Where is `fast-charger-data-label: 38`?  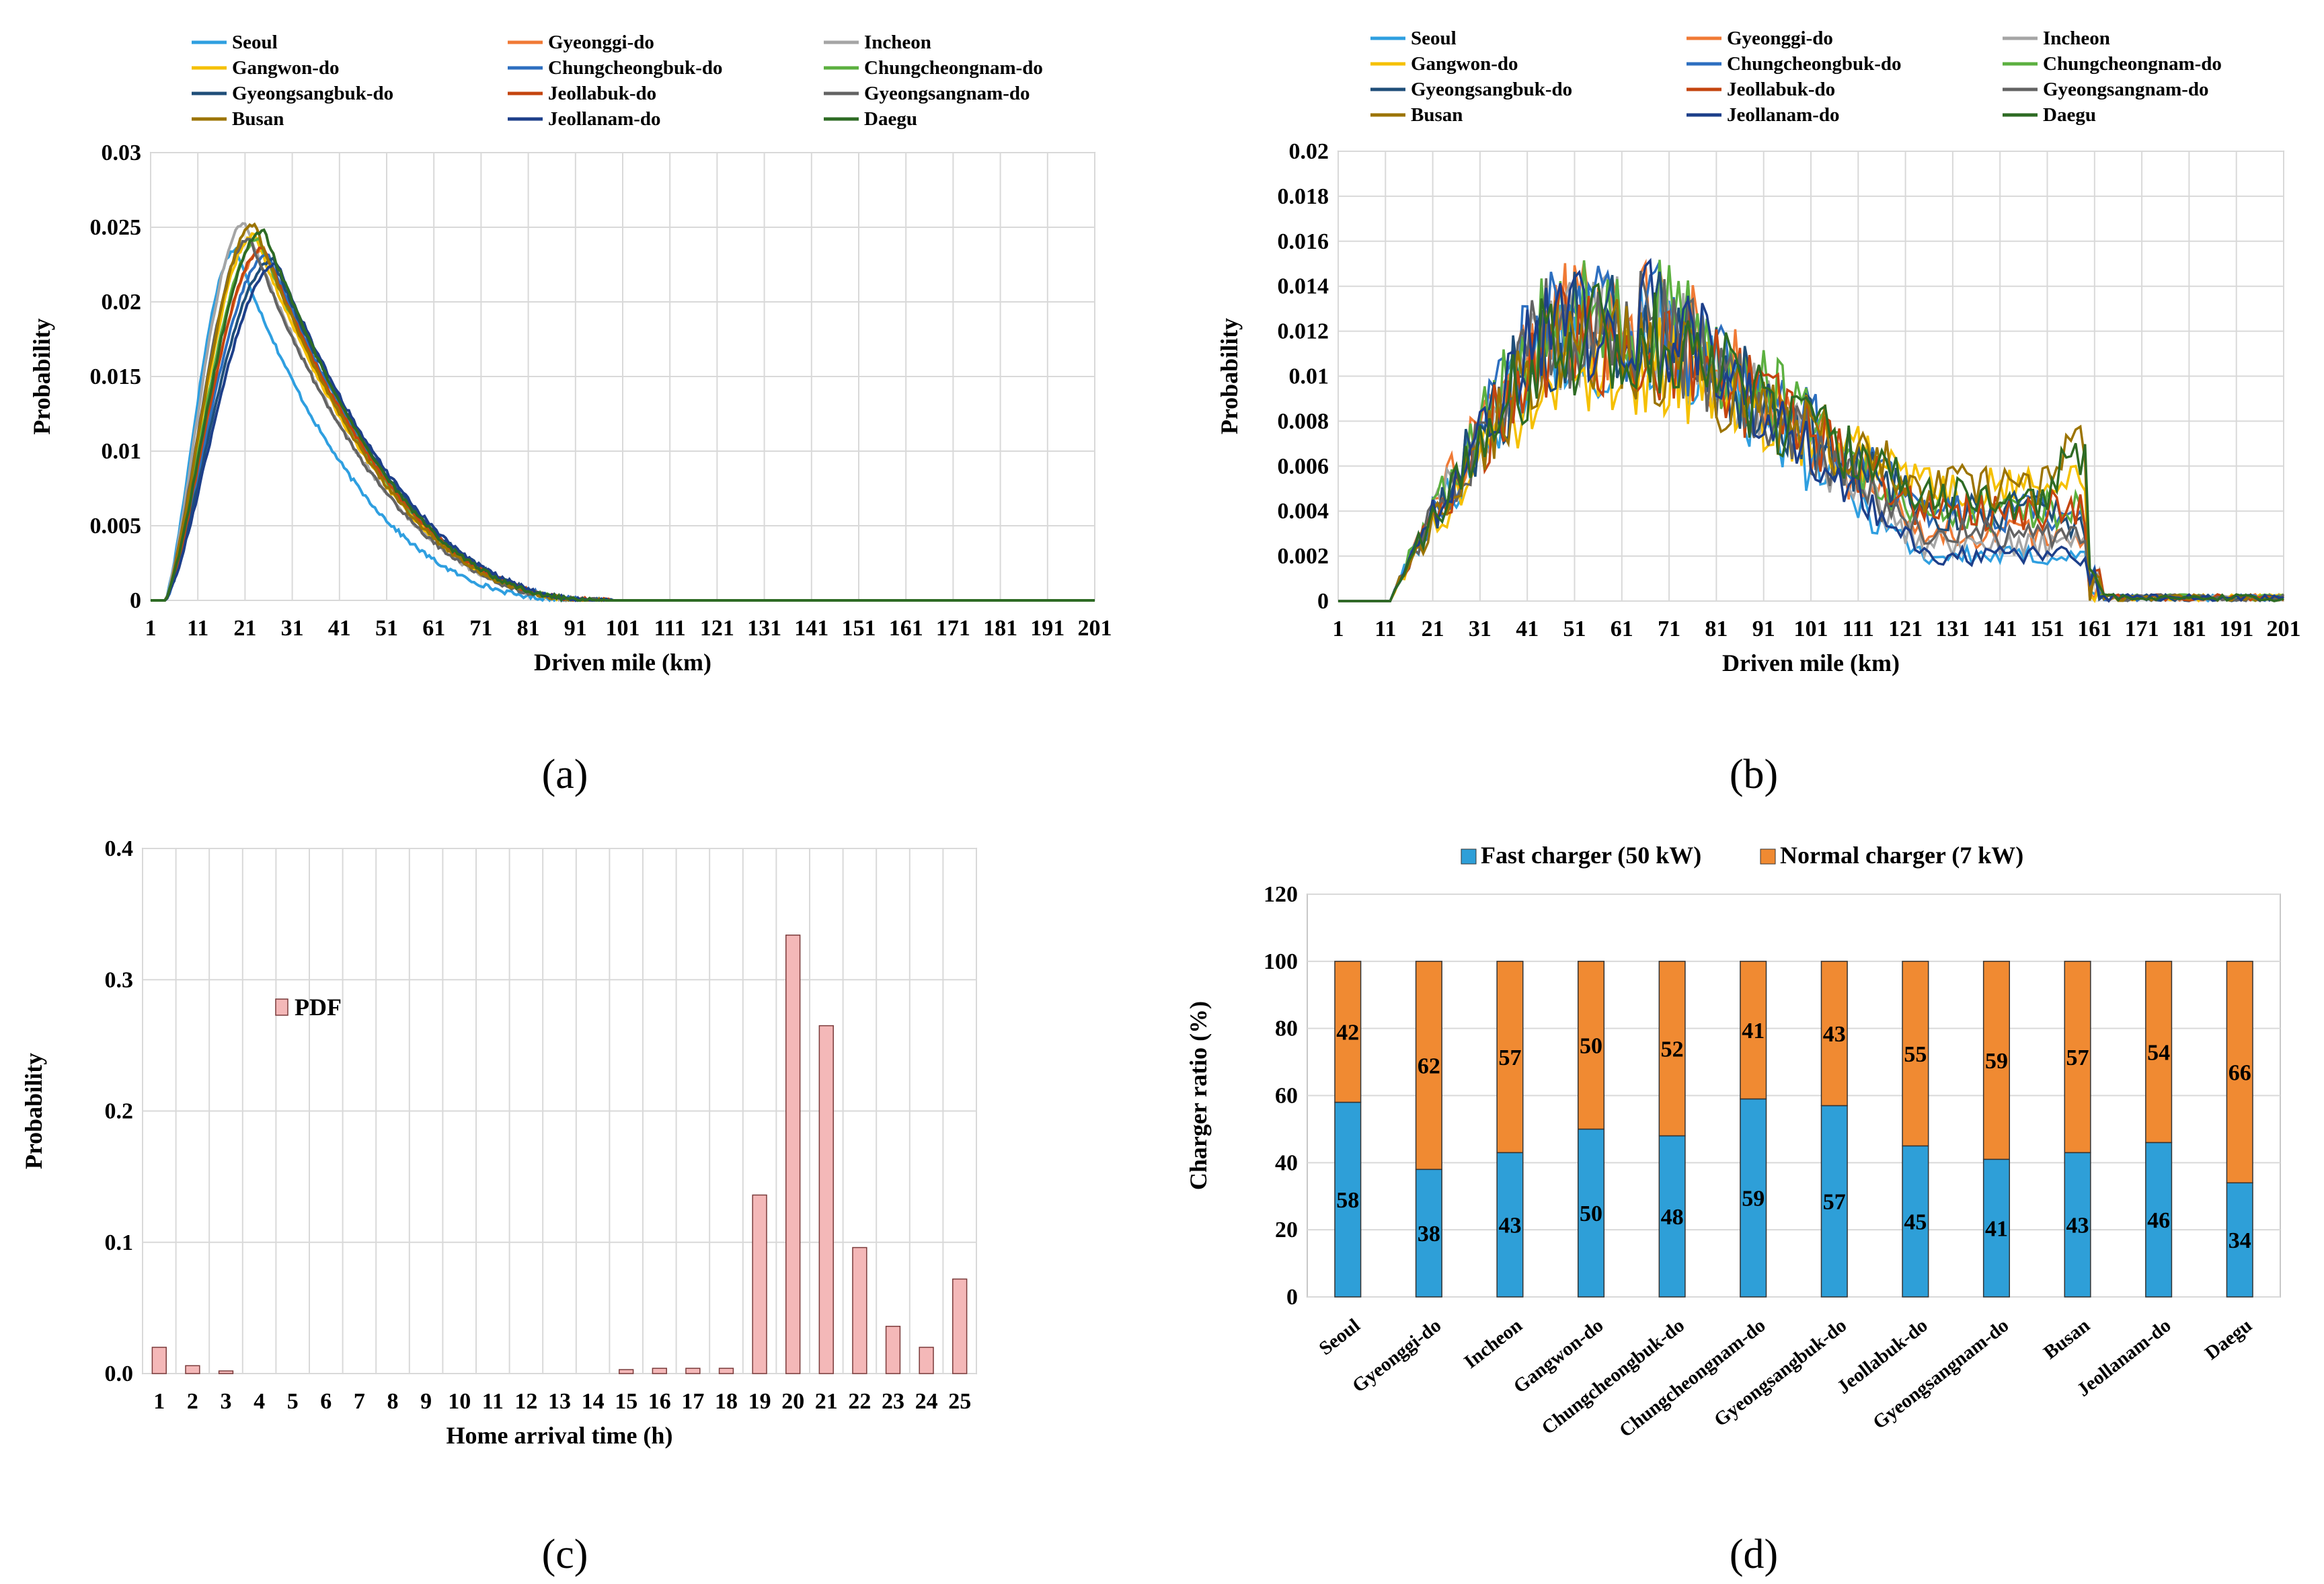 fast-charger-data-label: 38 is located at coordinates (1429, 1234).